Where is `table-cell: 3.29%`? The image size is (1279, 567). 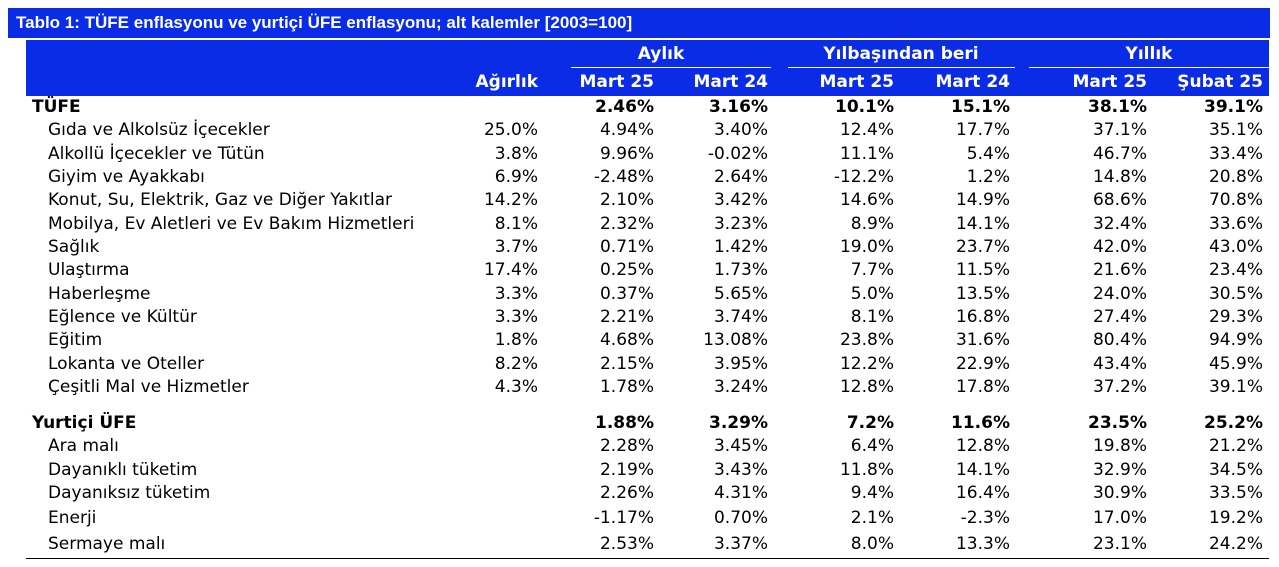 table-cell: 3.29% is located at coordinates (738, 423).